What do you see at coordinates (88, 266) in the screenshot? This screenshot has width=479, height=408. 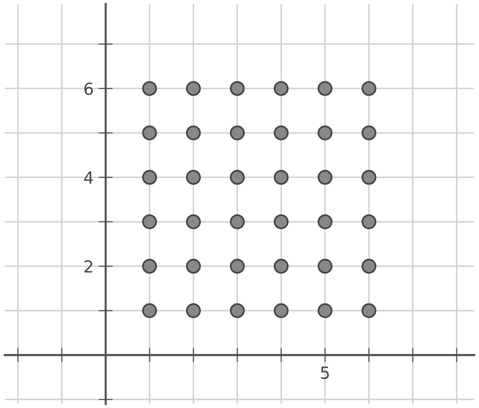 I see `y-tick-label: 2` at bounding box center [88, 266].